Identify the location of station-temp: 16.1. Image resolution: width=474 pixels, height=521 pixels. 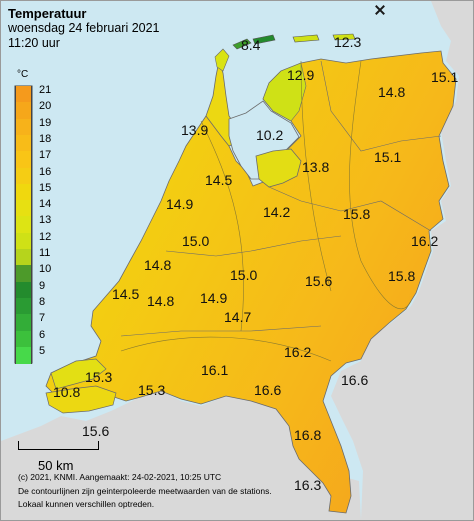
(215, 370).